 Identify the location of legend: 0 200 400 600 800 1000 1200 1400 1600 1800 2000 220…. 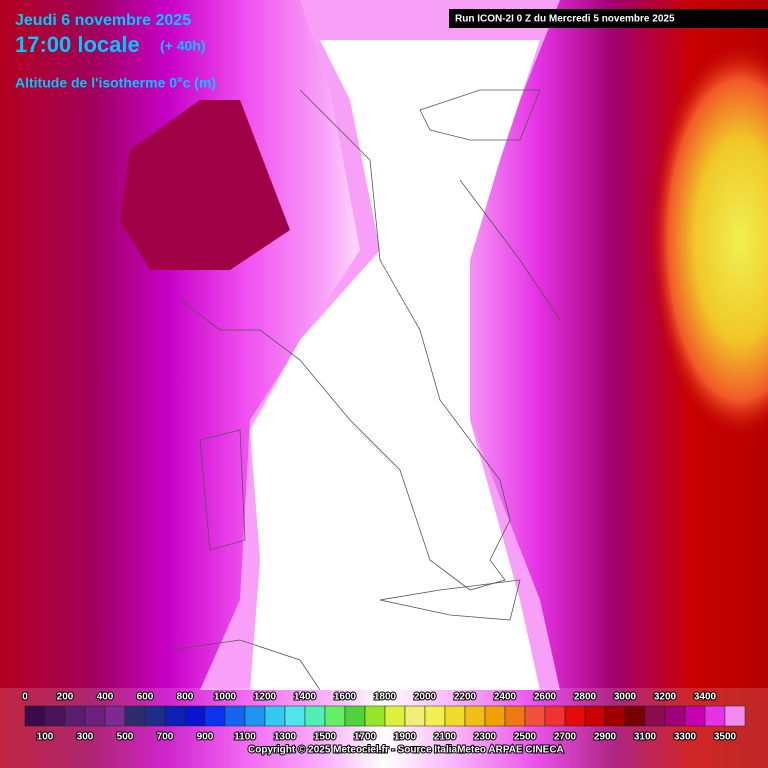
(383, 717).